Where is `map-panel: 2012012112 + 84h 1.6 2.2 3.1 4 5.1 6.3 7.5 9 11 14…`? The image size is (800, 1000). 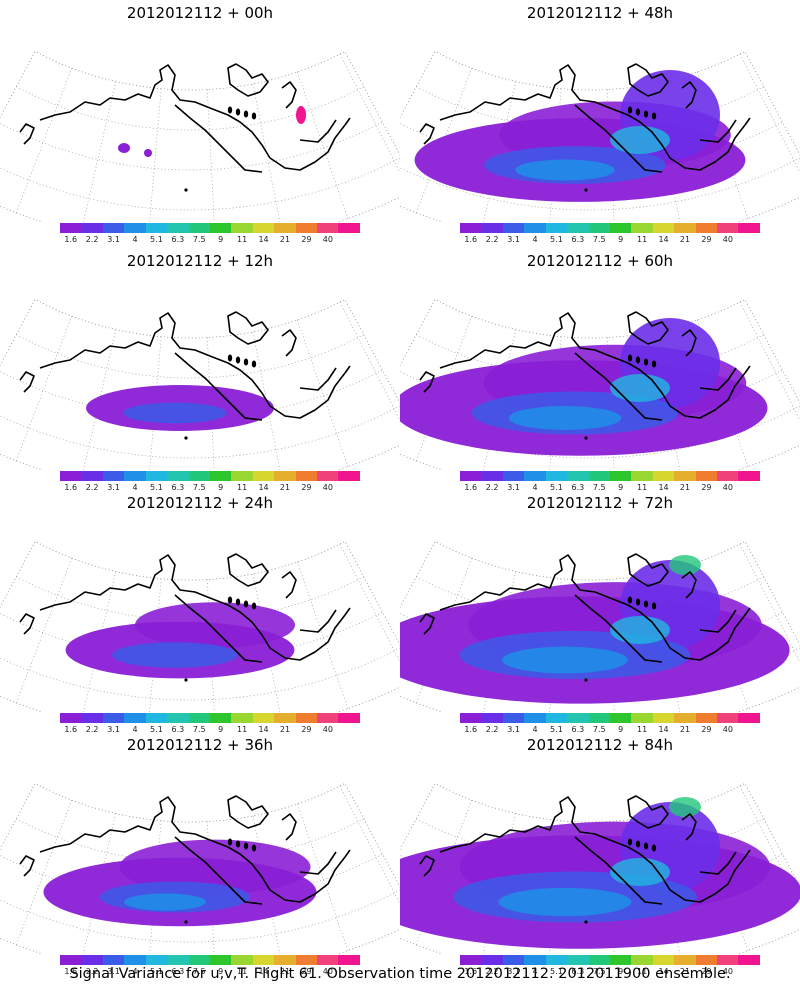 map-panel: 2012012112 + 84h 1.6 2.2 3.1 4 5.1 6.3 7.5 9 11 14… is located at coordinates (600, 856).